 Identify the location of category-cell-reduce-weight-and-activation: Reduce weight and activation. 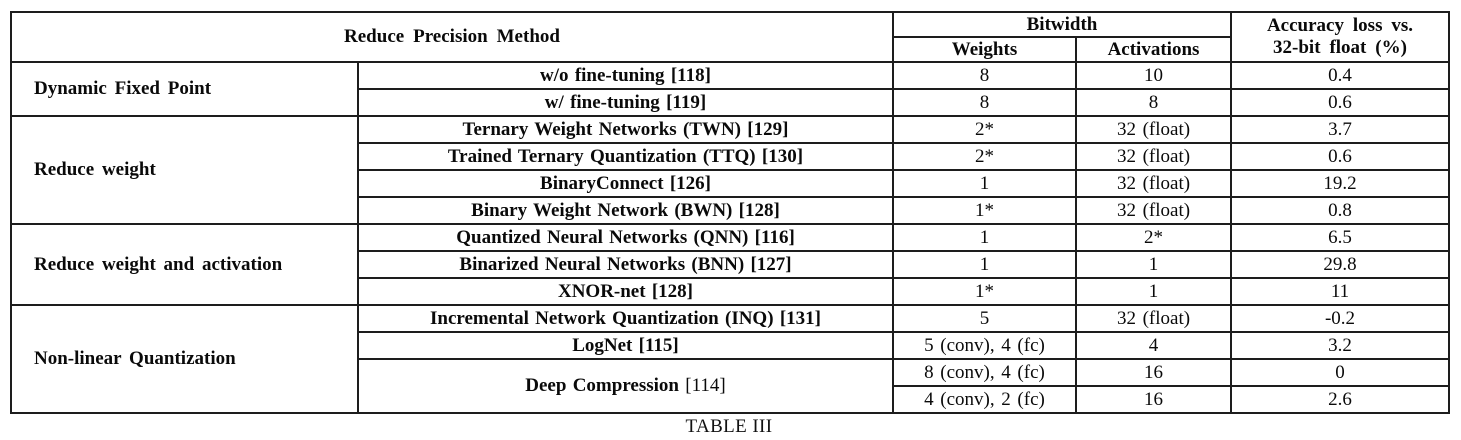
(184, 264).